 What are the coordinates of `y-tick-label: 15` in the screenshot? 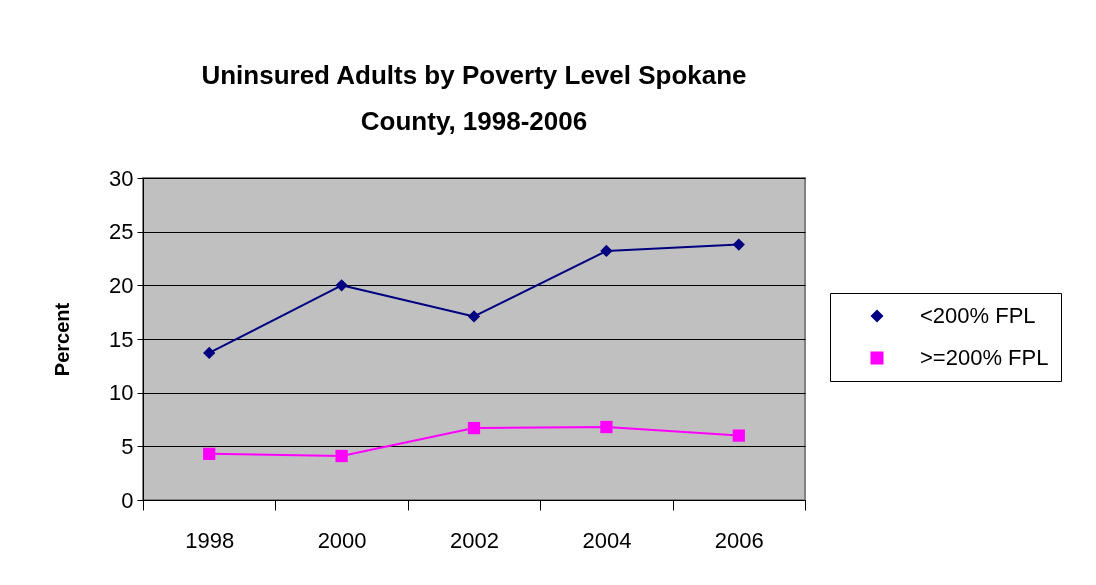 It's located at (121, 339).